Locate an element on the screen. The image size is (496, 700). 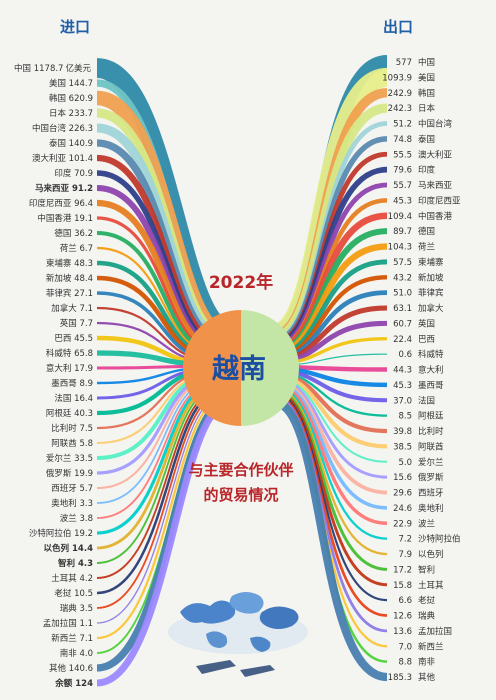
import-value: 7.5 is located at coordinates (86, 429).